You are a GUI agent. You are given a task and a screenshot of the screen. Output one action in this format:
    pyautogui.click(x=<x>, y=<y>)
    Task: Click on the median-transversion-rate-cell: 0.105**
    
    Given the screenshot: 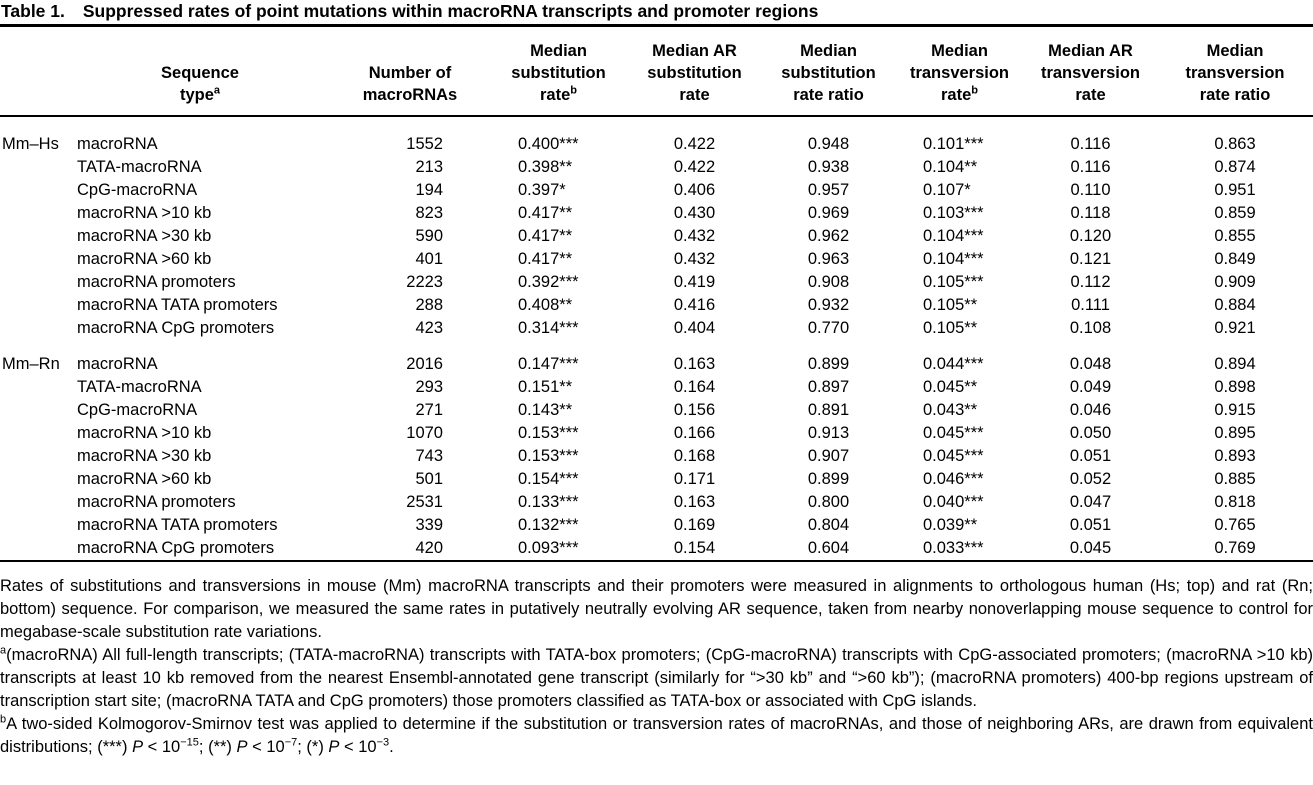 What is the action you would take?
    pyautogui.click(x=950, y=328)
    